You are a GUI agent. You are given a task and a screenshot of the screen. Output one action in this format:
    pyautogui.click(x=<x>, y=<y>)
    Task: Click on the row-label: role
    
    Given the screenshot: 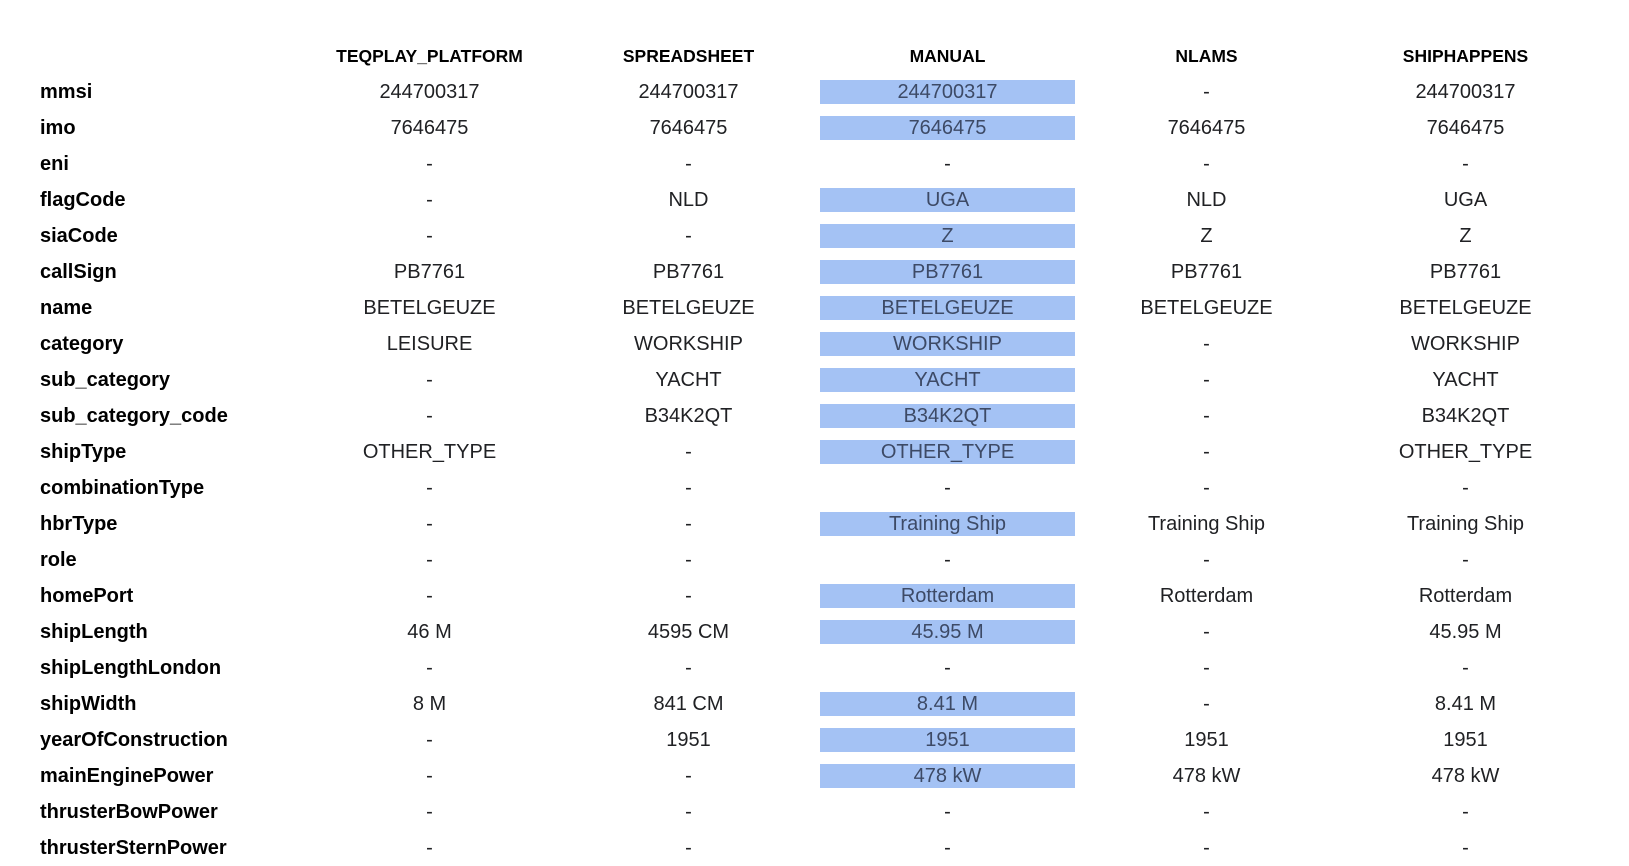 What is the action you would take?
    pyautogui.click(x=58, y=559)
    